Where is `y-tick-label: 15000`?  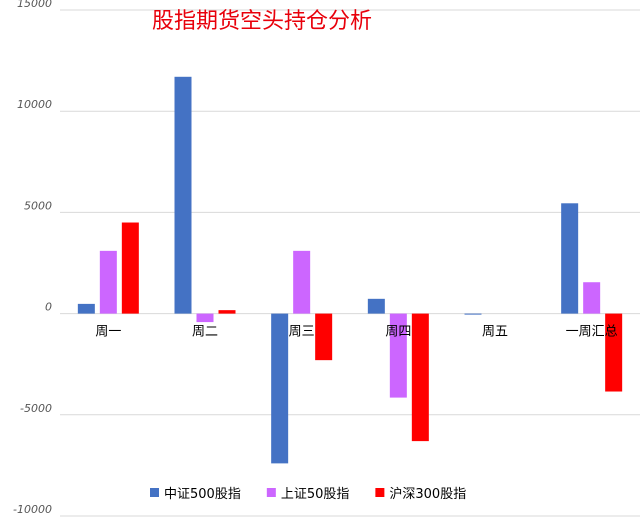
y-tick-label: 15000 is located at coordinates (34, 5).